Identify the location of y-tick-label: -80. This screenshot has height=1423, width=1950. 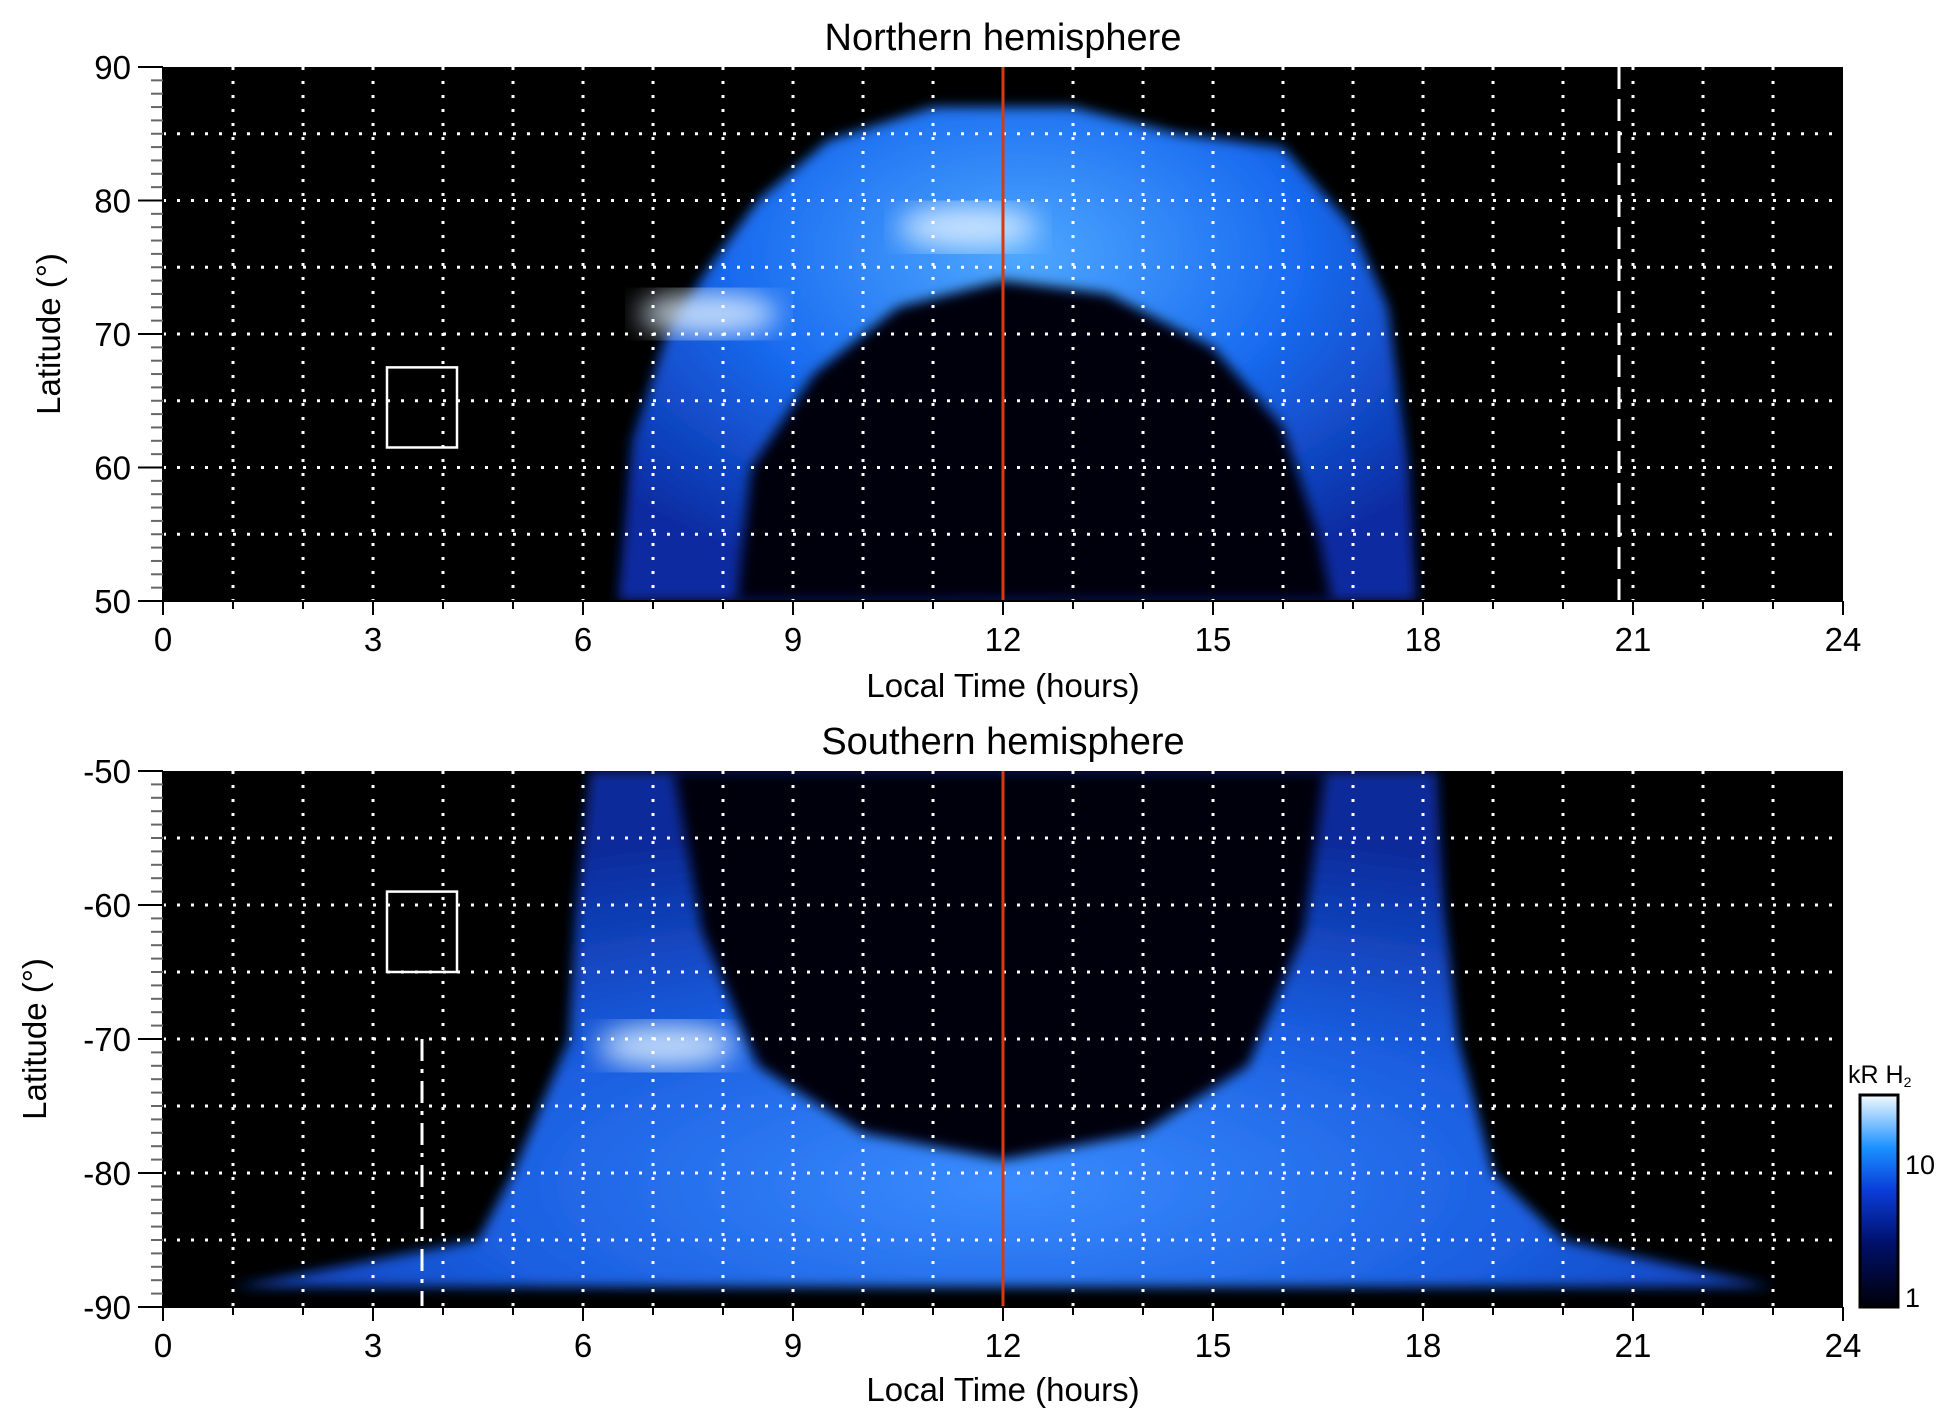
(107, 1173).